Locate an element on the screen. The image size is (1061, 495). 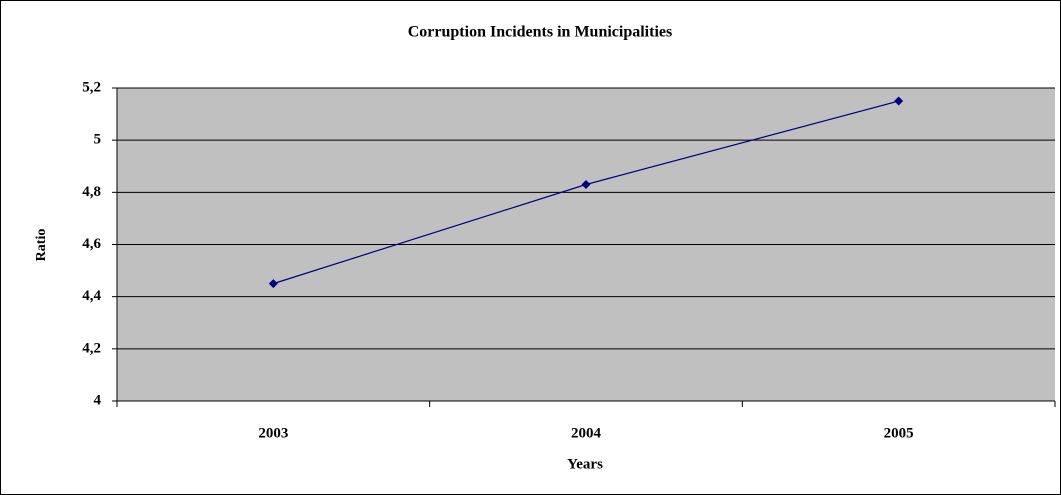
y-tick-label: 5,2 is located at coordinates (91, 87).